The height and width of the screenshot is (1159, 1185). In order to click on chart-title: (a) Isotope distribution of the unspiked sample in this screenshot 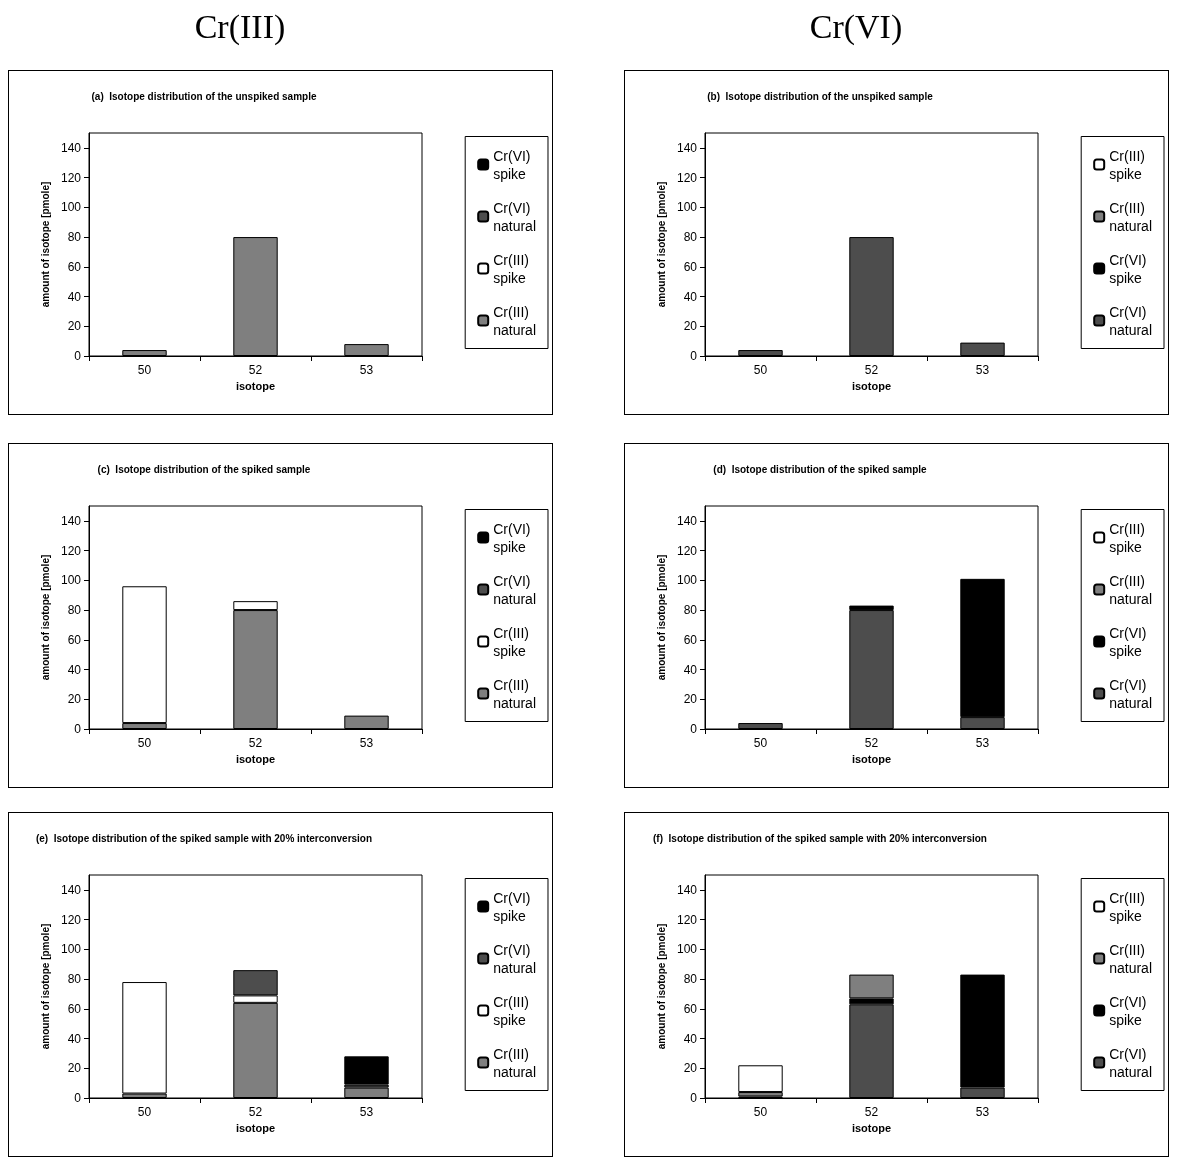, I will do `click(204, 96)`.